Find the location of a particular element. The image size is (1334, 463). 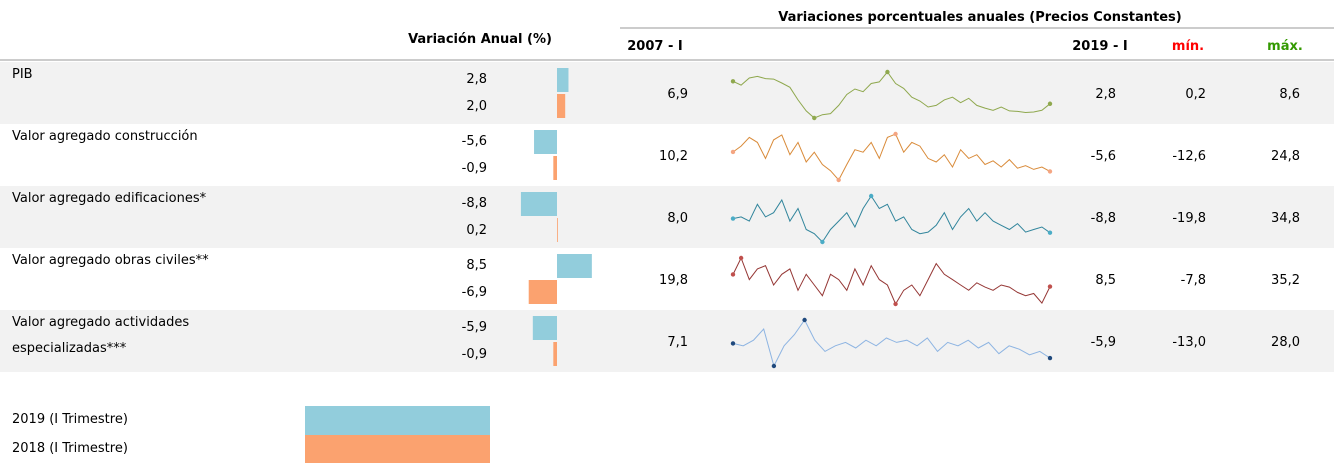

value-2019: -8,8 is located at coordinates (474, 203).